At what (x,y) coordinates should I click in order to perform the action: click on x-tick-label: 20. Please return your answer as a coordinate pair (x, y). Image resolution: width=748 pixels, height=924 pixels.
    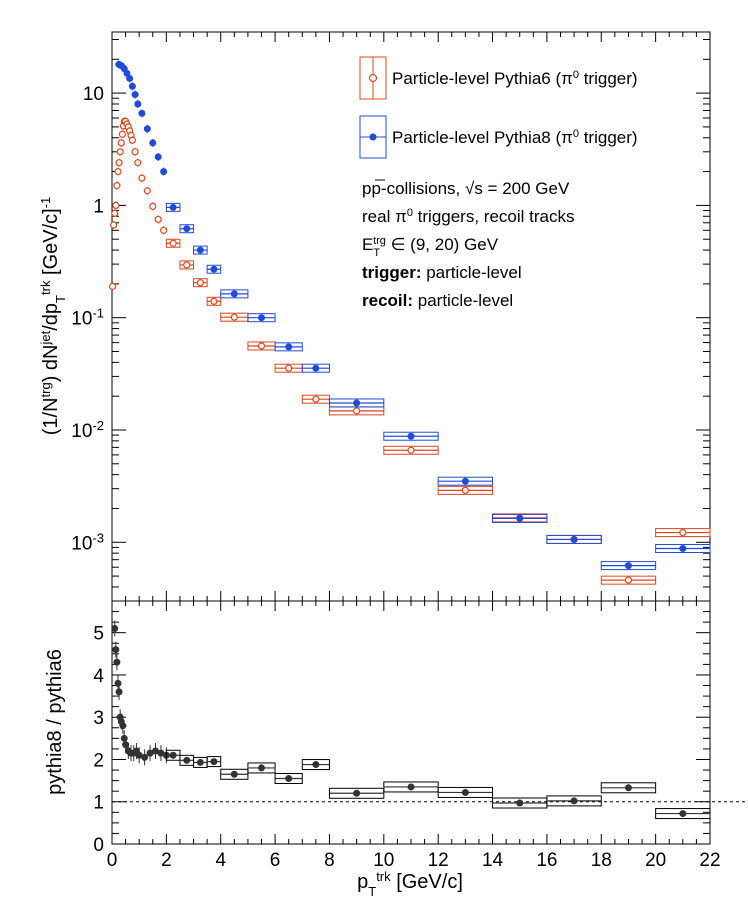
    Looking at the image, I should click on (655, 860).